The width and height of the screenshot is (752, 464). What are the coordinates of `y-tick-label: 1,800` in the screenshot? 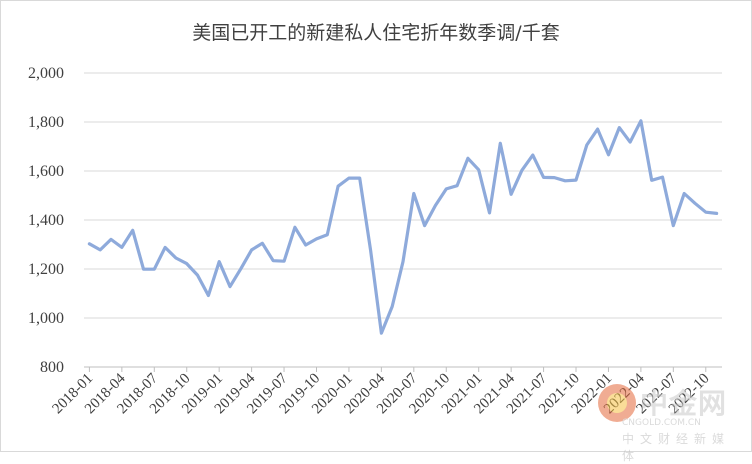 It's located at (46, 122).